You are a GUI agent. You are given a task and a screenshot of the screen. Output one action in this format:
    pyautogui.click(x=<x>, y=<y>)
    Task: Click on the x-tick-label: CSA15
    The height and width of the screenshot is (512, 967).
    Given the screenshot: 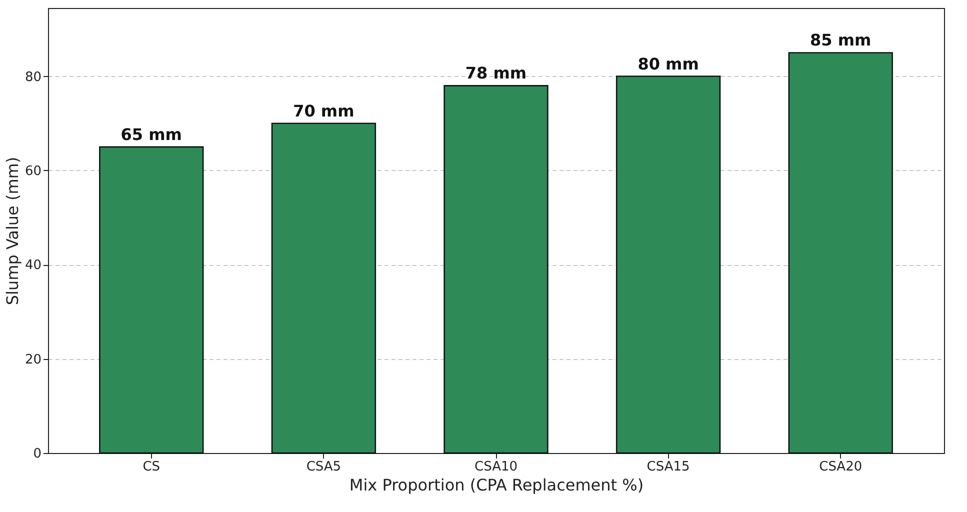 What is the action you would take?
    pyautogui.click(x=668, y=467)
    